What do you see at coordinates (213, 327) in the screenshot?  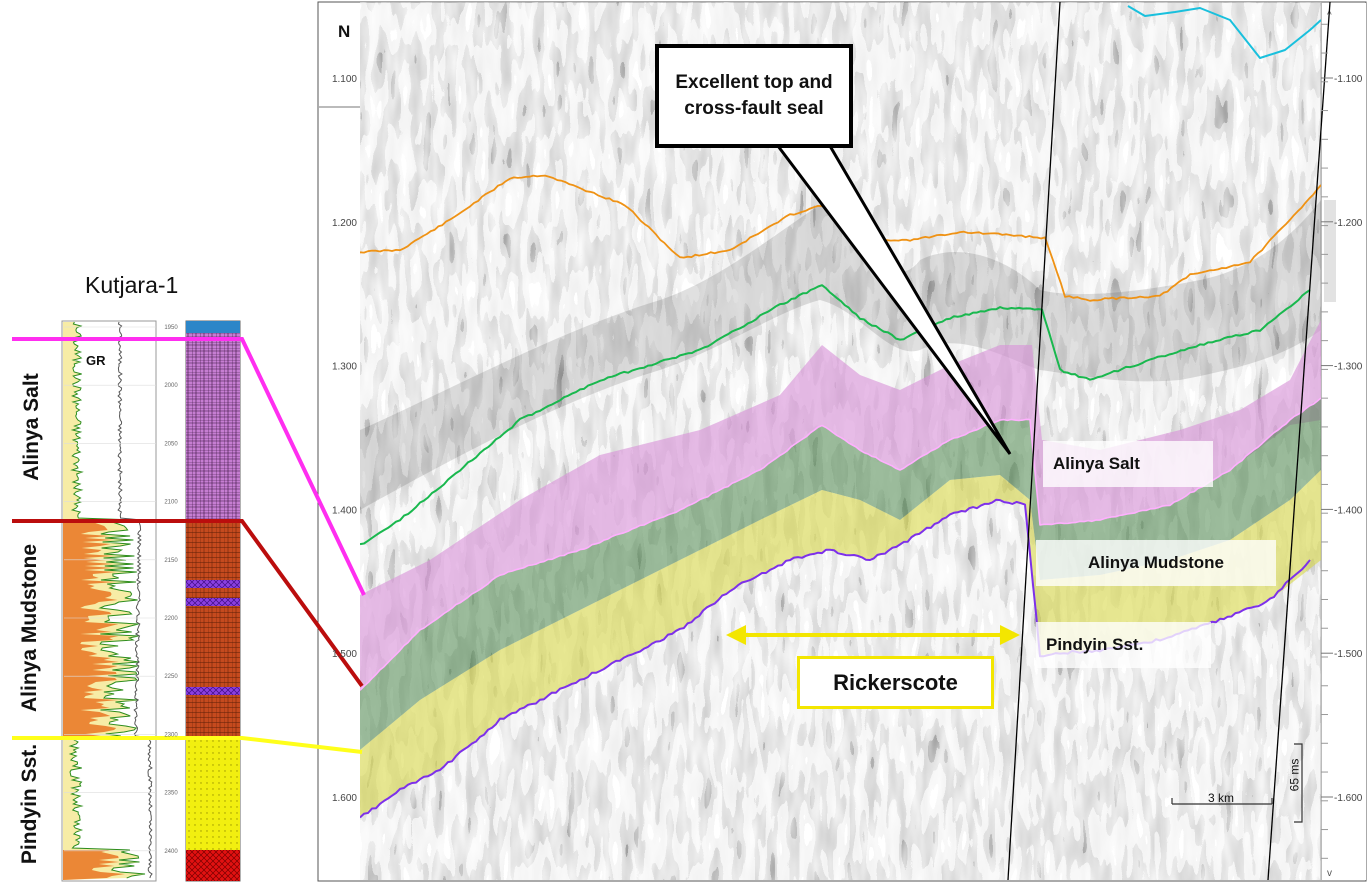 I see `litho-top-blue` at bounding box center [213, 327].